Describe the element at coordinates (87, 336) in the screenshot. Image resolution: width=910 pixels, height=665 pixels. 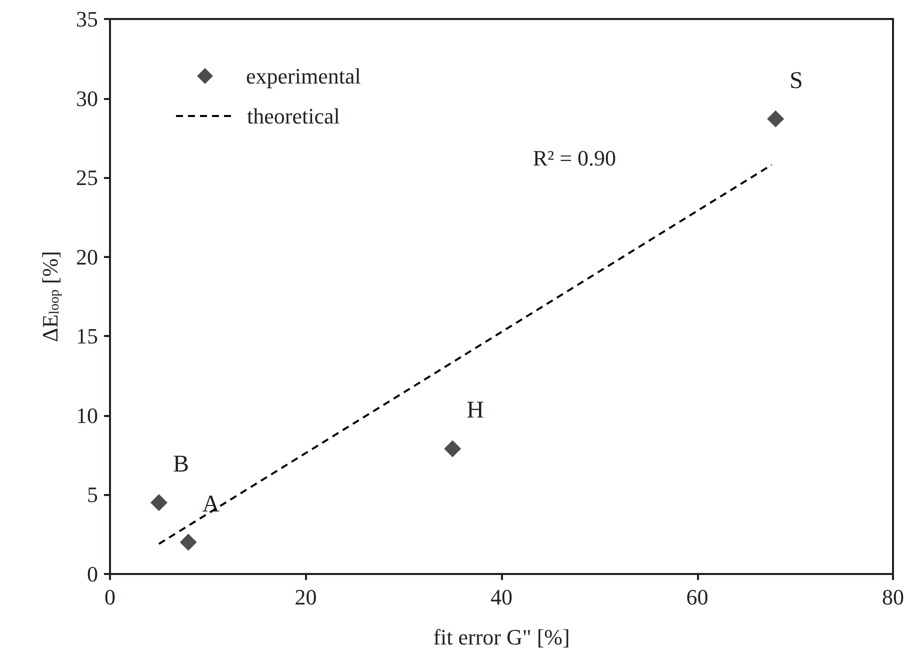
I see `y-tick-label: 15` at that location.